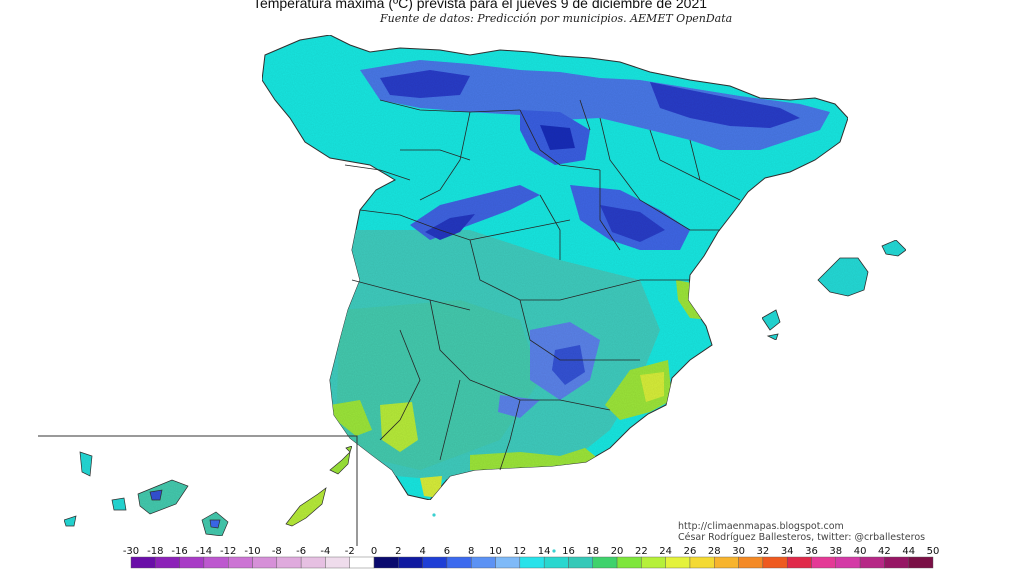 This screenshot has width=1024, height=576. Describe the element at coordinates (834, 290) in the screenshot. I see `balearic-islands` at that location.